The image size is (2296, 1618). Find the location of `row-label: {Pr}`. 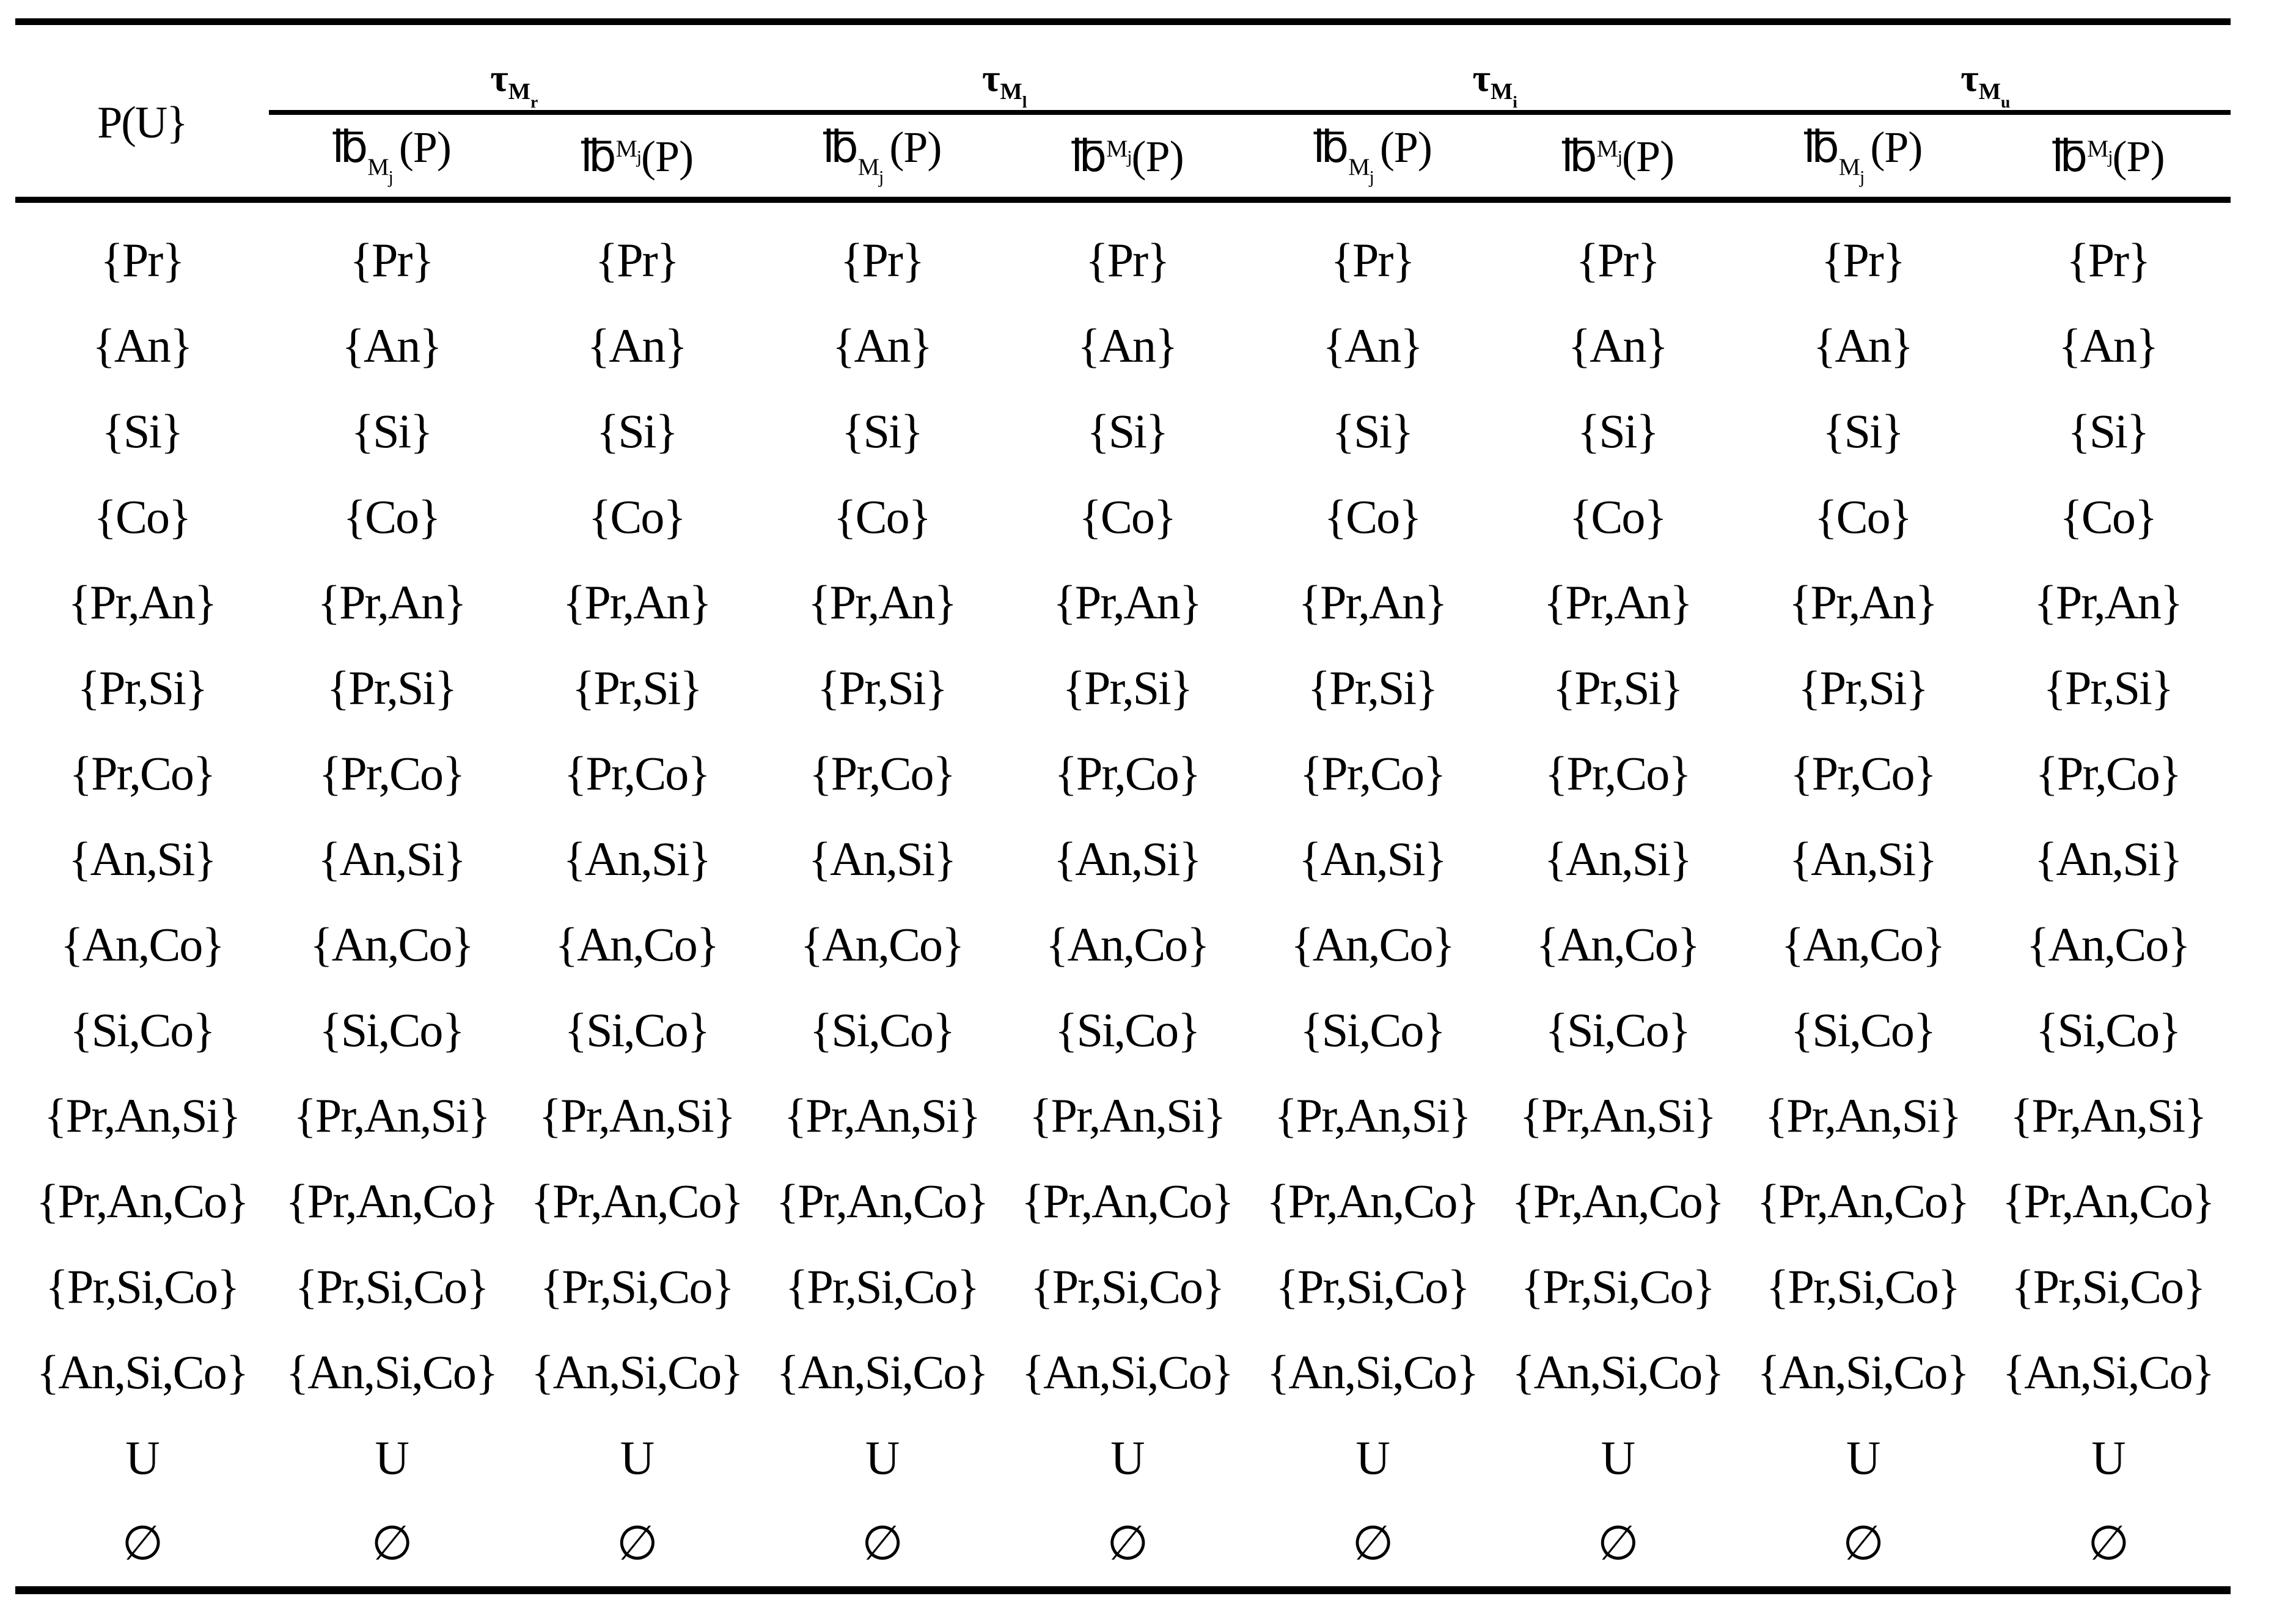

row-label: {Pr} is located at coordinates (142, 260).